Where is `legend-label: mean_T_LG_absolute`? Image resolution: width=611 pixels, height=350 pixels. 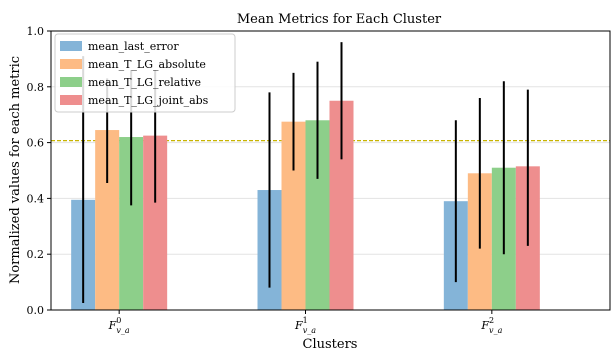 legend-label: mean_T_LG_absolute is located at coordinates (147, 64).